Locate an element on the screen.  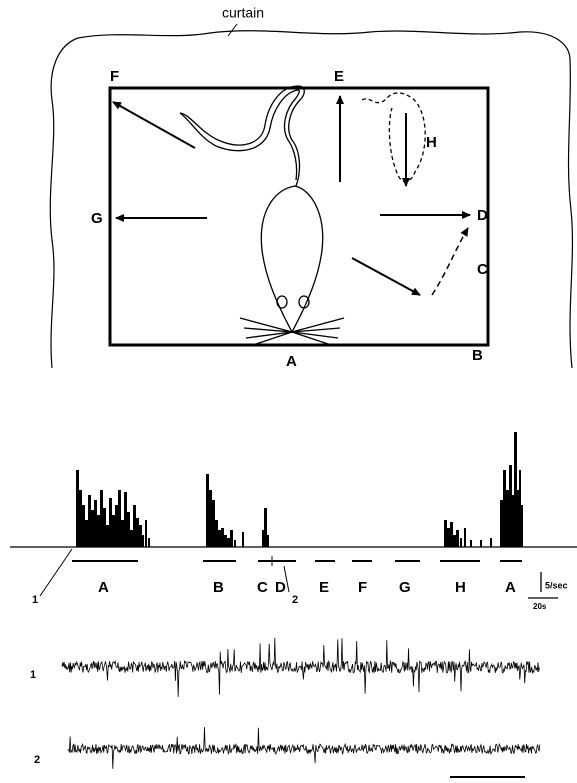
position-label: E is located at coordinates (339, 76).